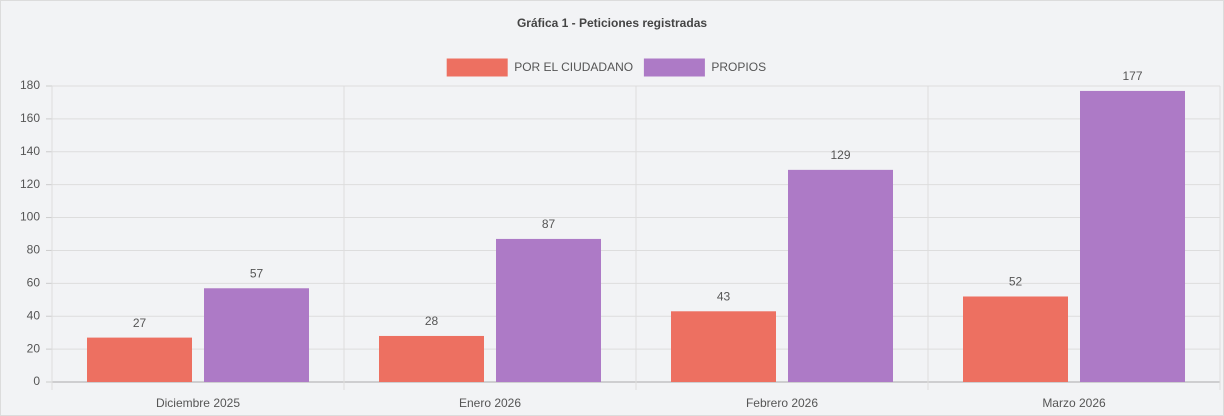 This screenshot has height=416, width=1224. What do you see at coordinates (432, 321) in the screenshot?
I see `value-label: 28` at bounding box center [432, 321].